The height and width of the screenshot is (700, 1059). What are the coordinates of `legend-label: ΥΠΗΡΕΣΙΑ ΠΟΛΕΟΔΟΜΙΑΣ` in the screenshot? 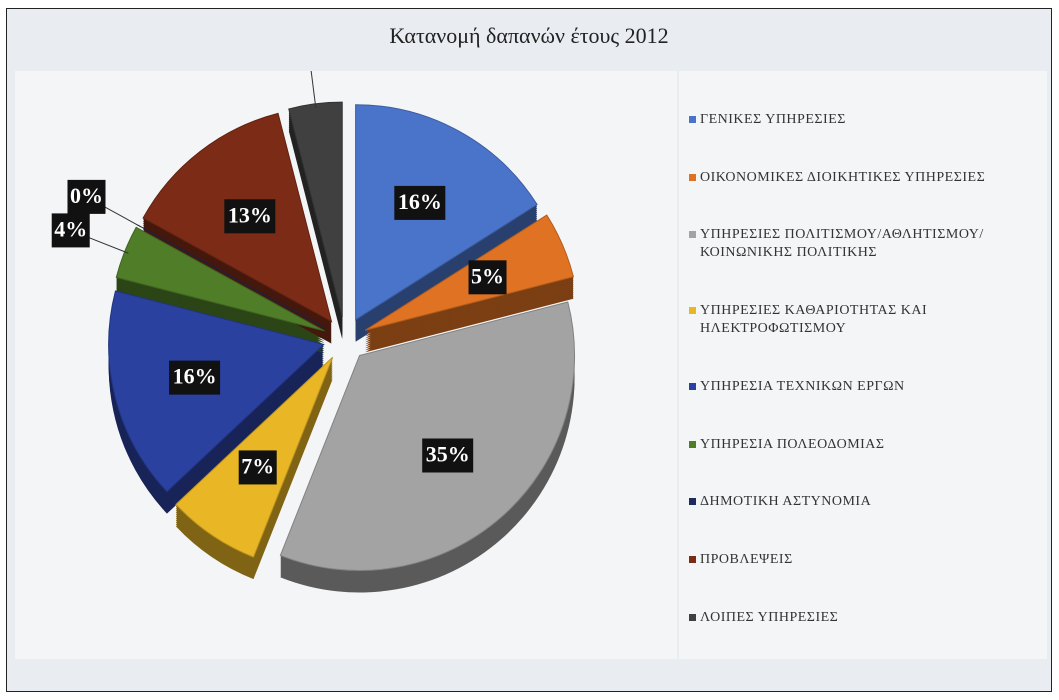 It's located at (792, 444).